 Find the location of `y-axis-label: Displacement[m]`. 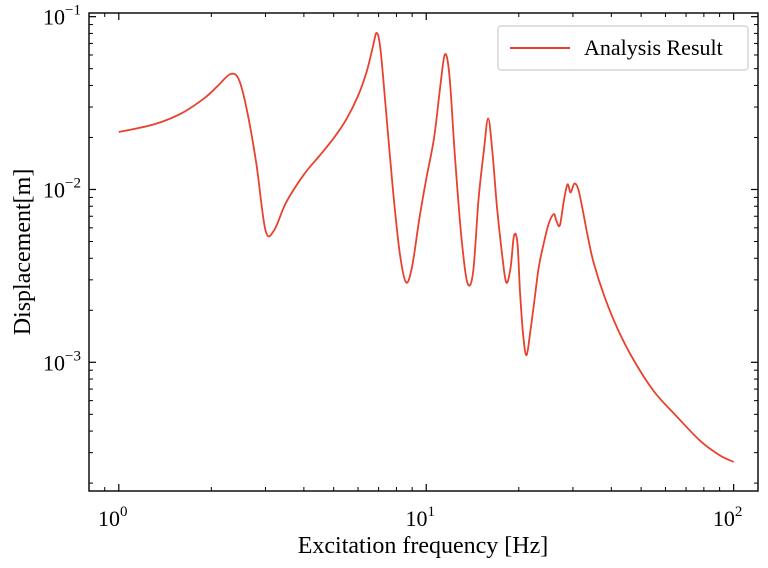

y-axis-label: Displacement[m] is located at coordinates (23, 252).